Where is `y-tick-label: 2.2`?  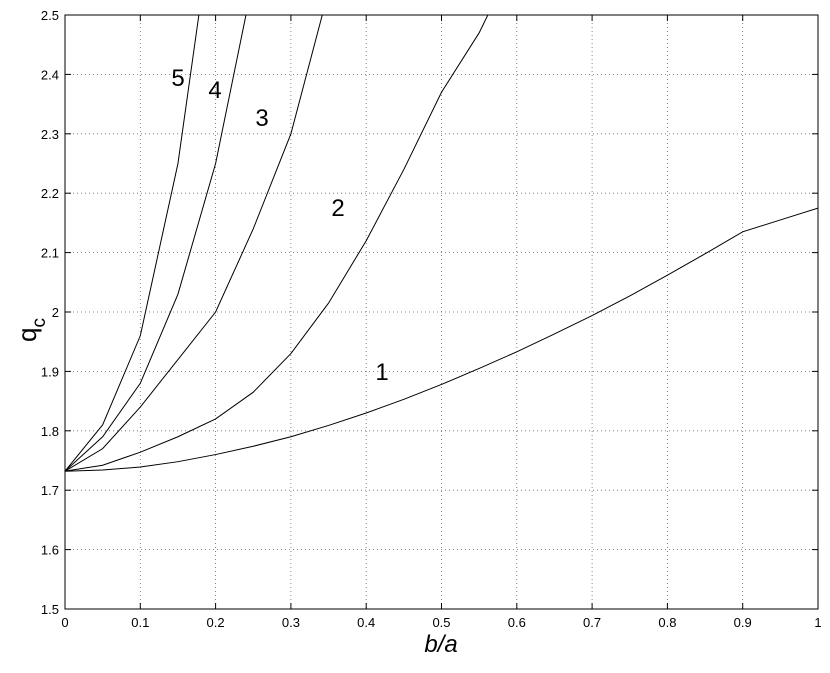 y-tick-label: 2.2 is located at coordinates (50, 193).